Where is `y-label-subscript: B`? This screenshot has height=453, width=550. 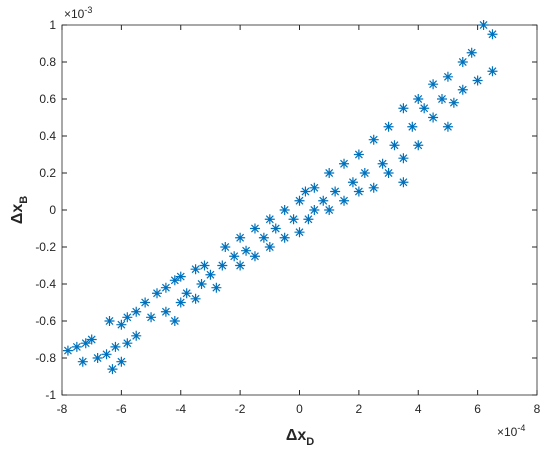
y-label-subscript: B is located at coordinates (24, 200).